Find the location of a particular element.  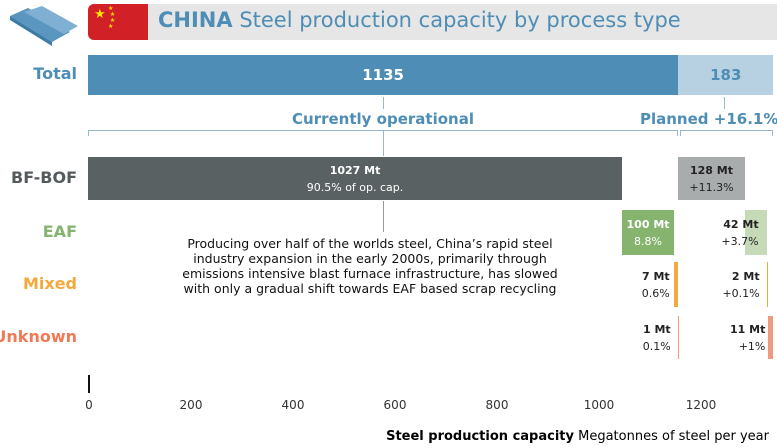

x-tick-label: 400 is located at coordinates (293, 405).